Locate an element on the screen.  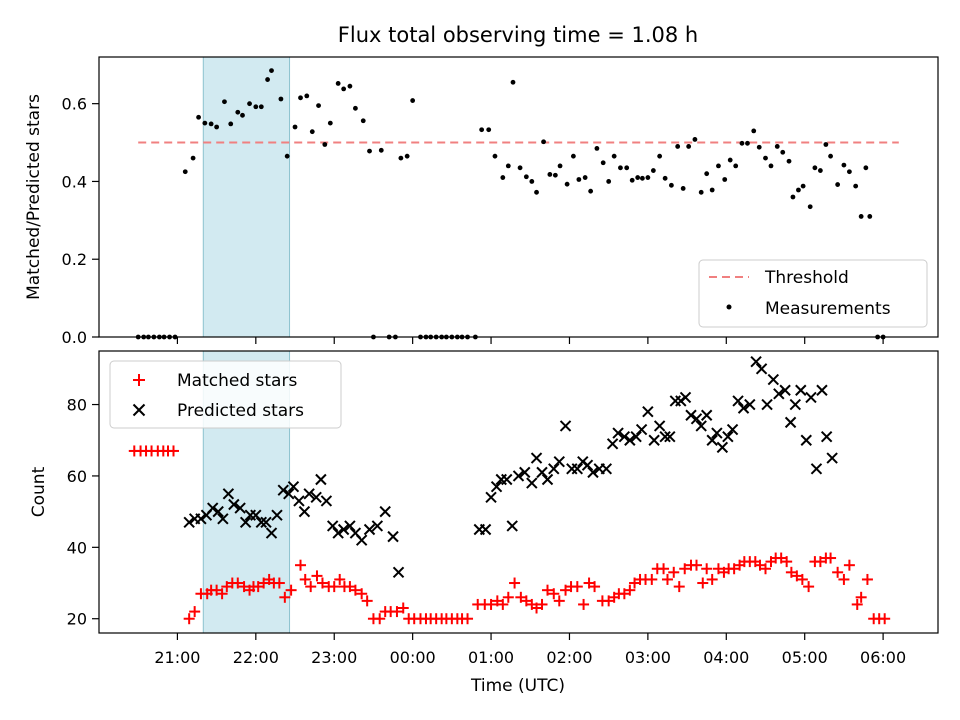
ratio-y-tick-label: 0.4 is located at coordinates (74, 181).